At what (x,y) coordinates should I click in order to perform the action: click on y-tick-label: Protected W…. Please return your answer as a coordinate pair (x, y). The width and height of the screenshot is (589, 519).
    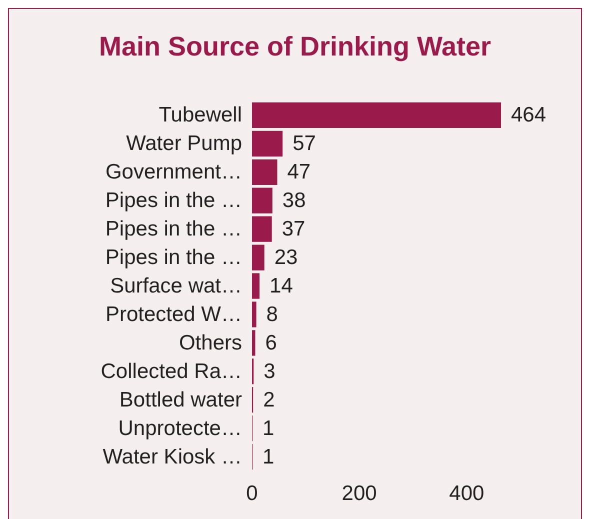
    Looking at the image, I should click on (173, 314).